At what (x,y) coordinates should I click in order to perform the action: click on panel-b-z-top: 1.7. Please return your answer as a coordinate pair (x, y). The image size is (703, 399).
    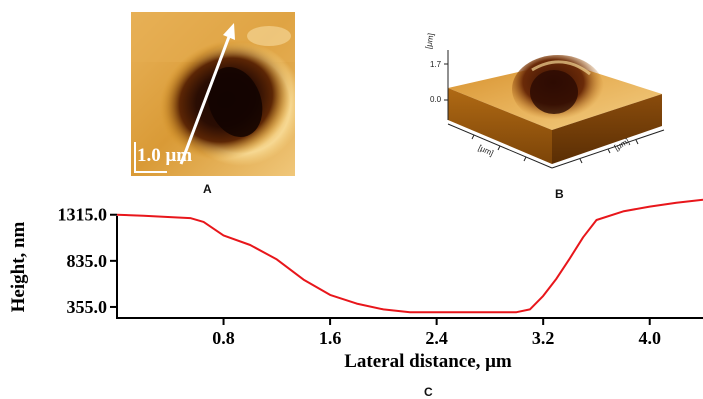
    Looking at the image, I should click on (436, 64).